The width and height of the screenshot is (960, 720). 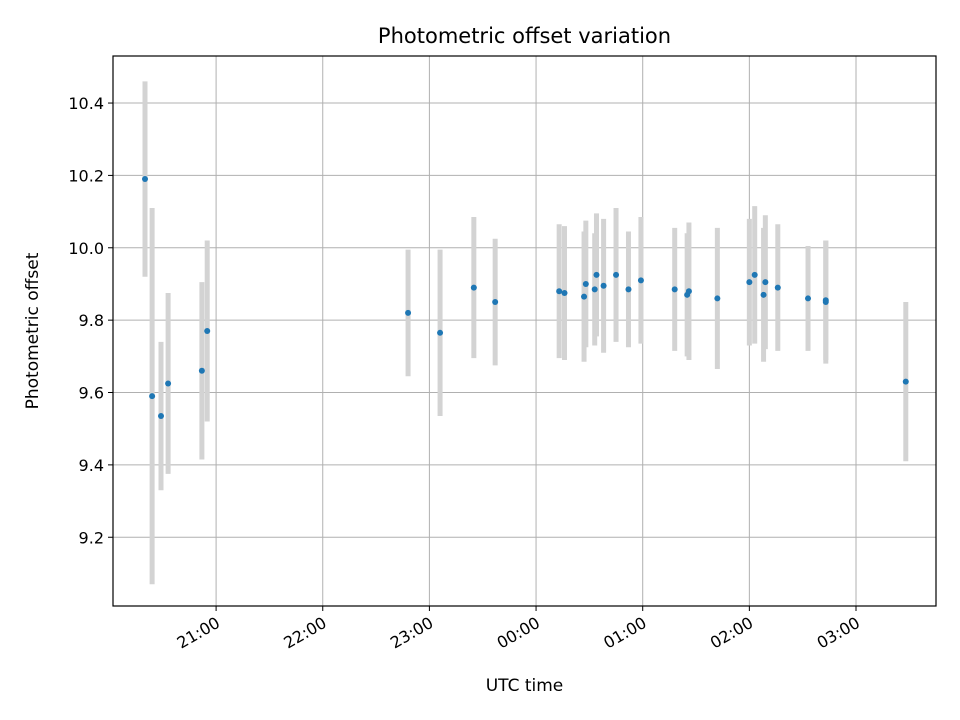 I want to click on x-axis-ticks: 21:00 22:00 23:00 00:00 01:00 02:00 03:00, so click(x=518, y=629).